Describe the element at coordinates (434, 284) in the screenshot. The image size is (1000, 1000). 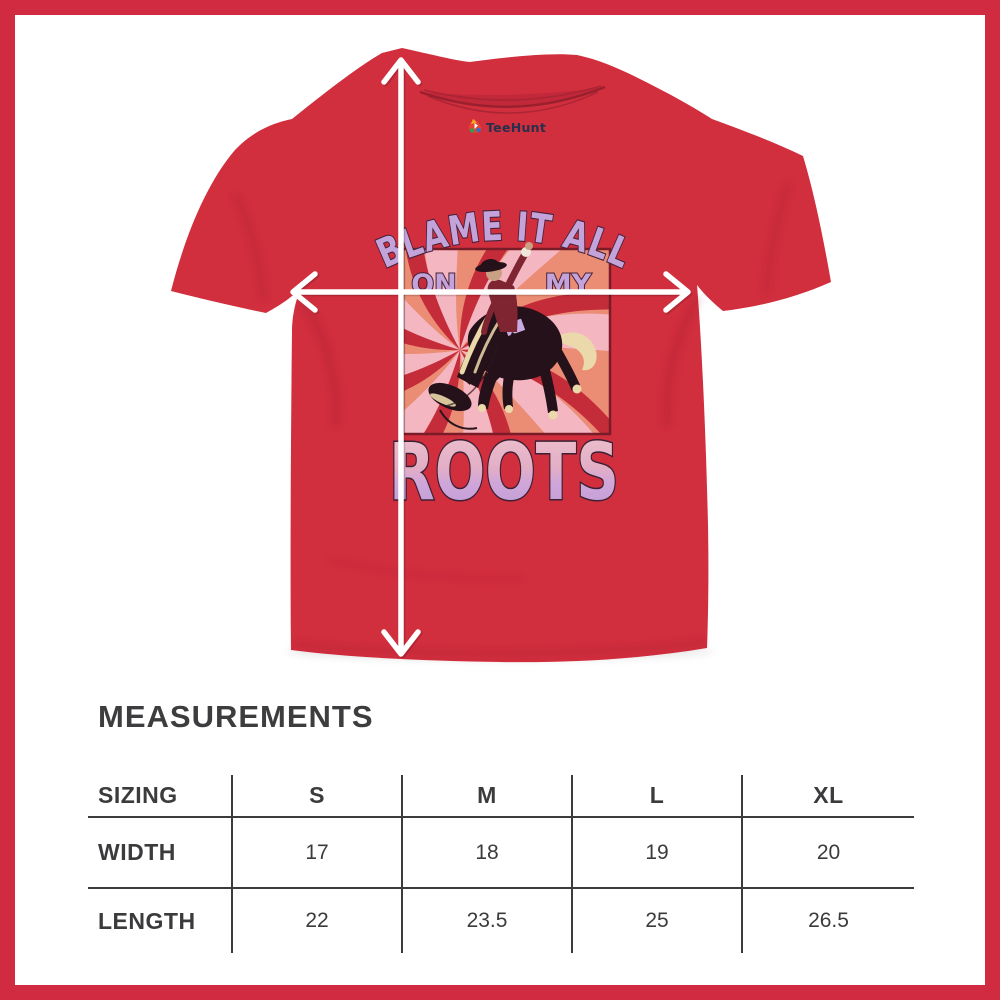
I see `graphic-word-on: ON` at that location.